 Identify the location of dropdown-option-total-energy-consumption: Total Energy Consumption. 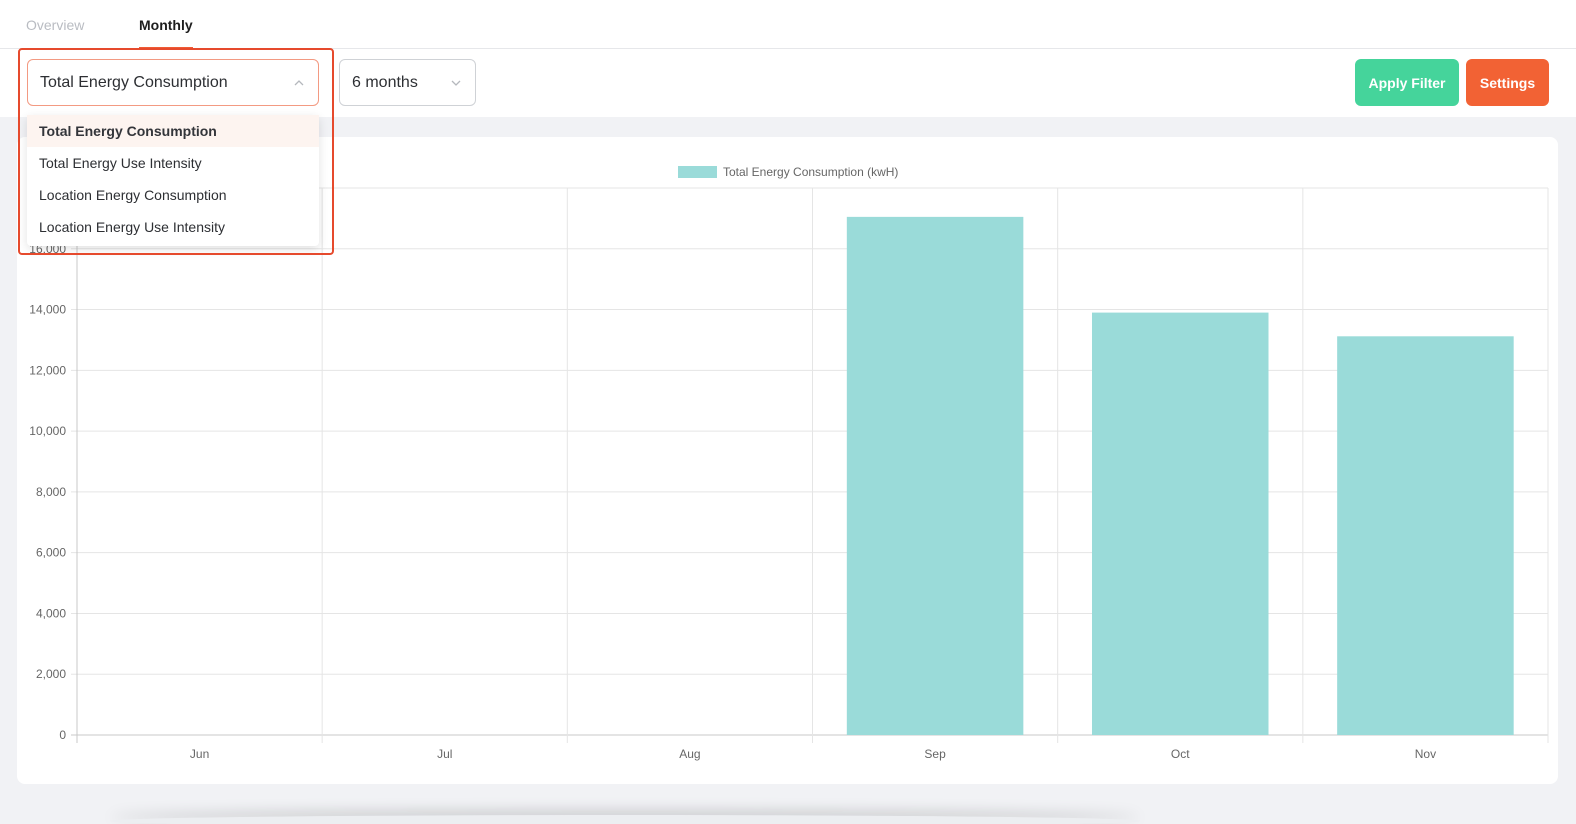
(173, 131).